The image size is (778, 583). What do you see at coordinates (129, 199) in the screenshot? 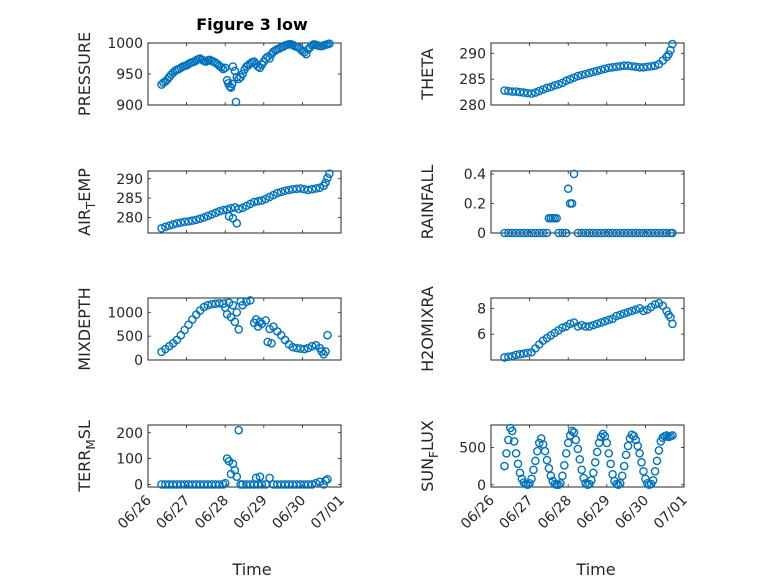
I see `y-tick-label: 285` at bounding box center [129, 199].